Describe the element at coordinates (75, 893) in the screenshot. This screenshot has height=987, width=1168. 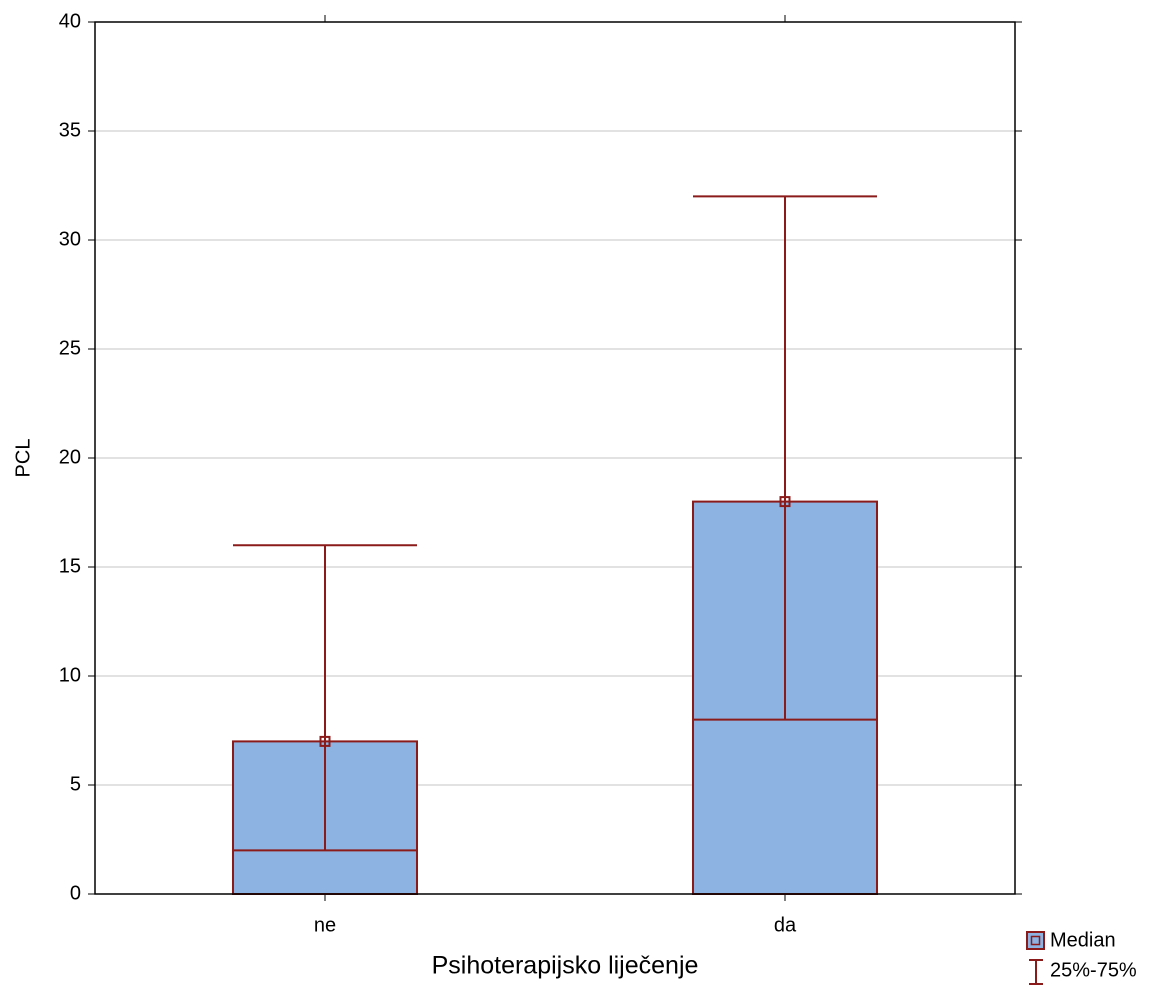
I see `y-tick-label: 0` at that location.